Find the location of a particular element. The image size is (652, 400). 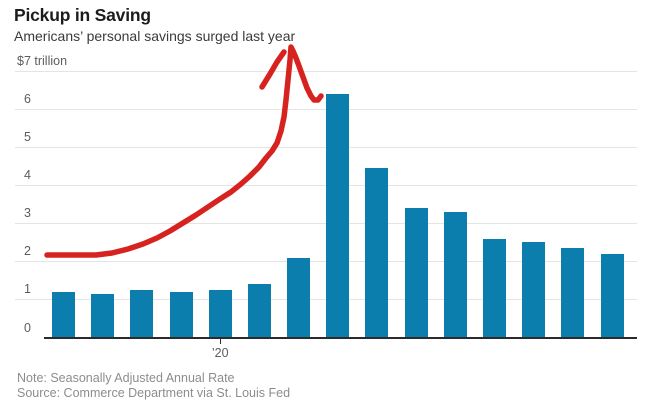

annotation-arm-stroke is located at coordinates (273, 69).